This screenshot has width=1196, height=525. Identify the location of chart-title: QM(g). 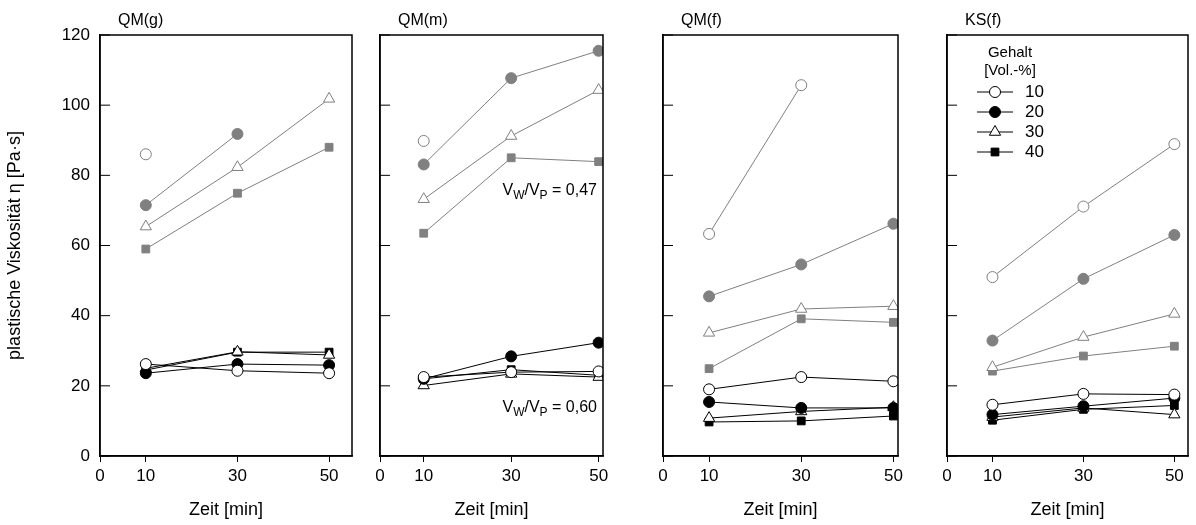
(141, 20).